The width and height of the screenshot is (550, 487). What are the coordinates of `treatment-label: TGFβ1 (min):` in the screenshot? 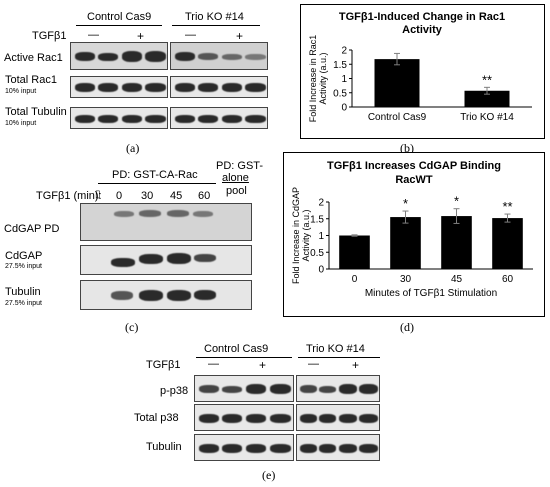 It's located at (69, 196).